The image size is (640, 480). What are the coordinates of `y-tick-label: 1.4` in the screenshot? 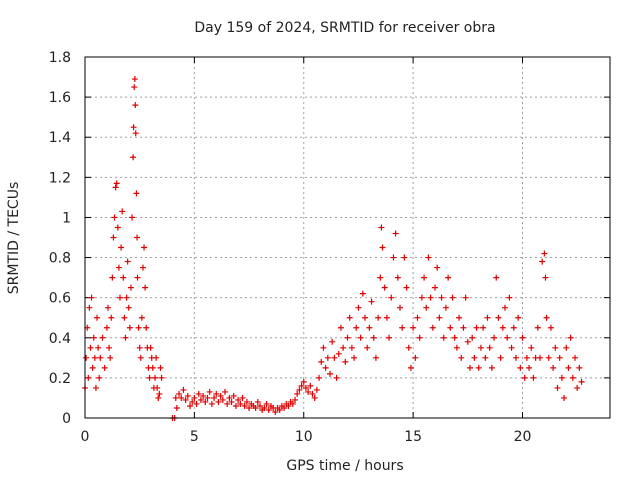 It's located at (60, 138).